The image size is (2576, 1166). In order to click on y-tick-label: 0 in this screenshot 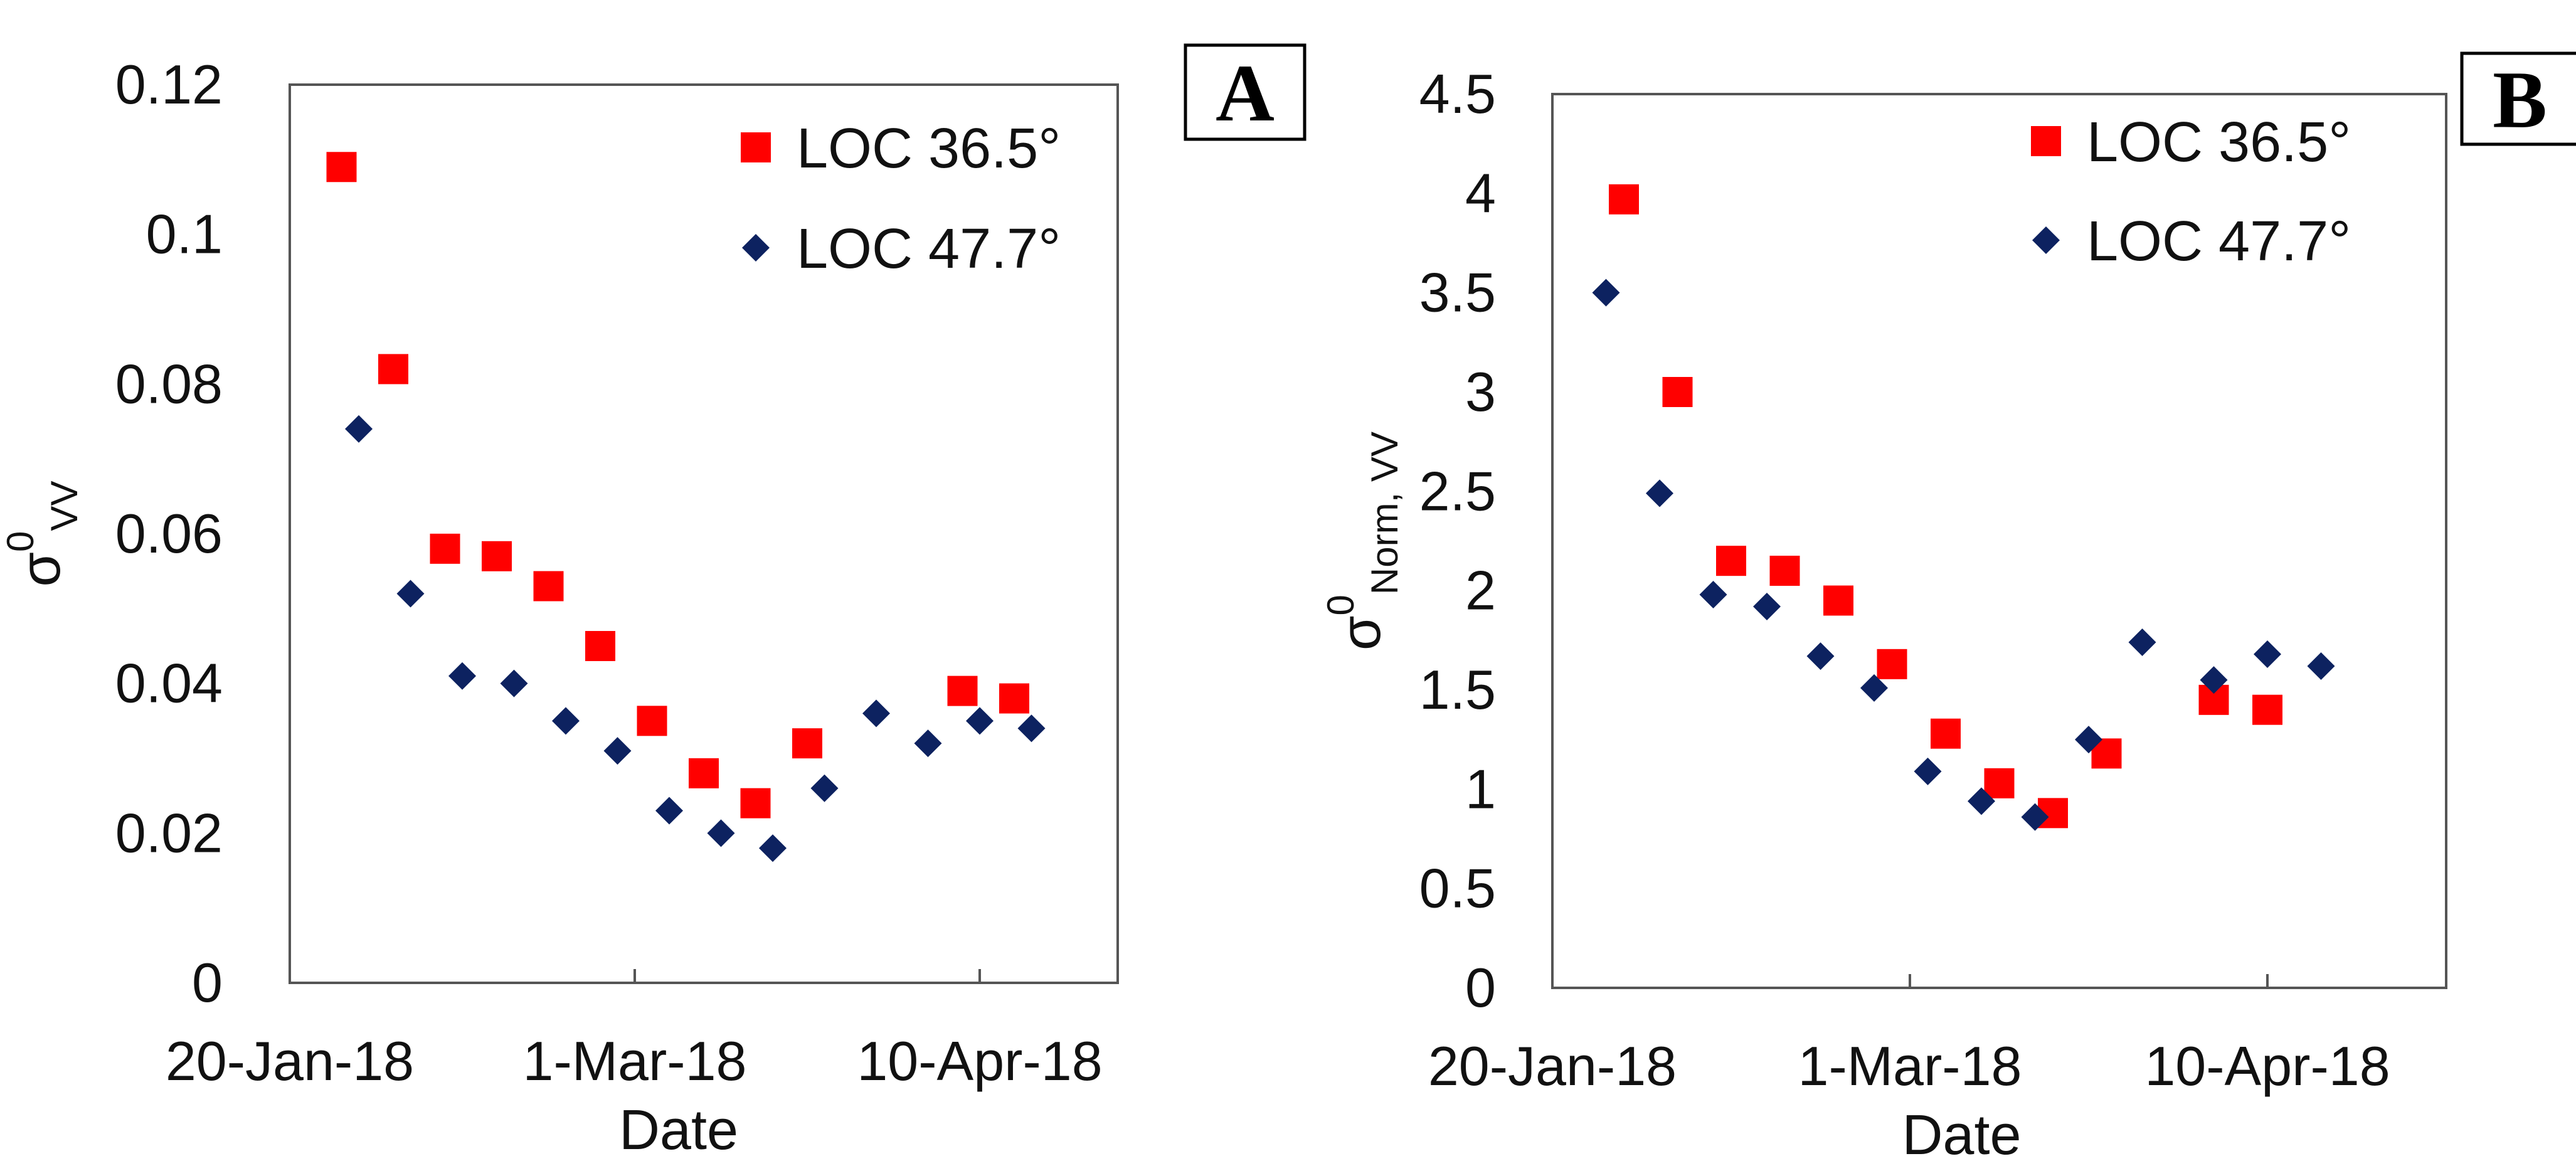, I will do `click(1480, 988)`.